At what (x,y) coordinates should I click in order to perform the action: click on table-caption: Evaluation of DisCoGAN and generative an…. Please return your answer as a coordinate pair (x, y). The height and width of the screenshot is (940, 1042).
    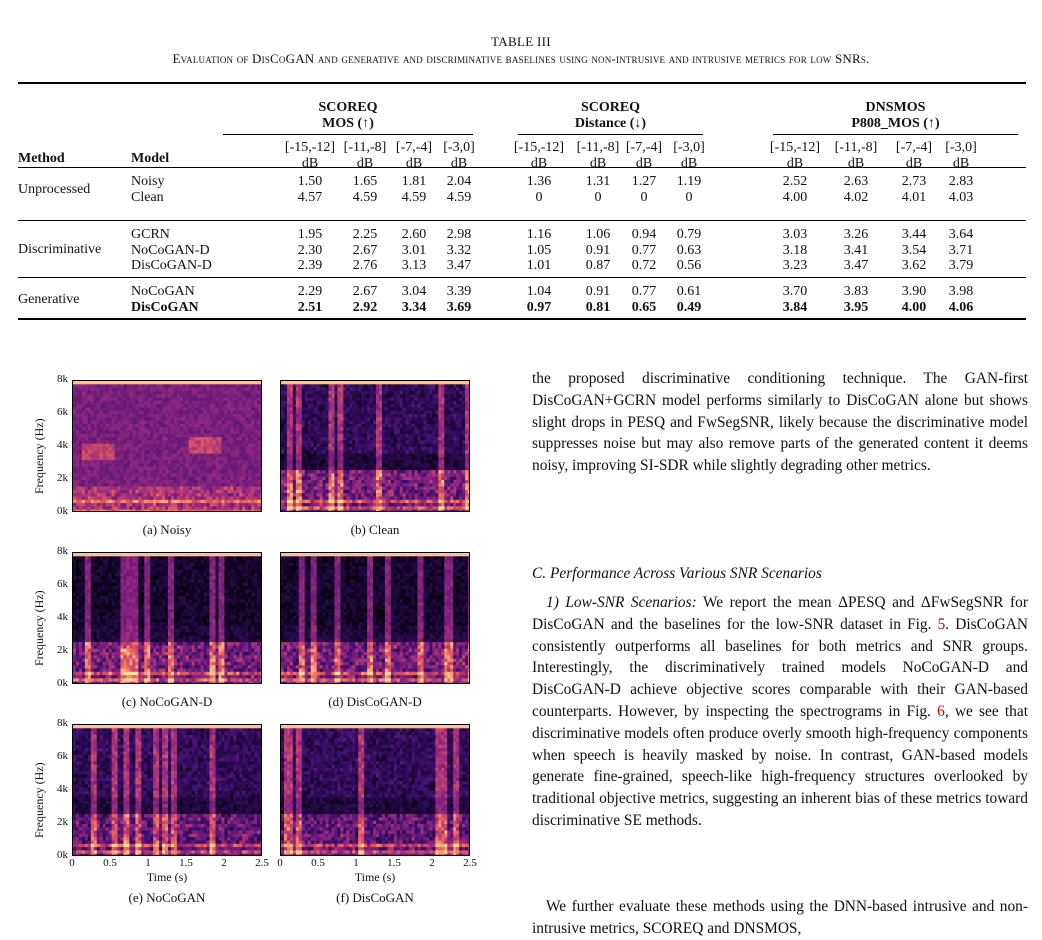
    Looking at the image, I should click on (521, 59).